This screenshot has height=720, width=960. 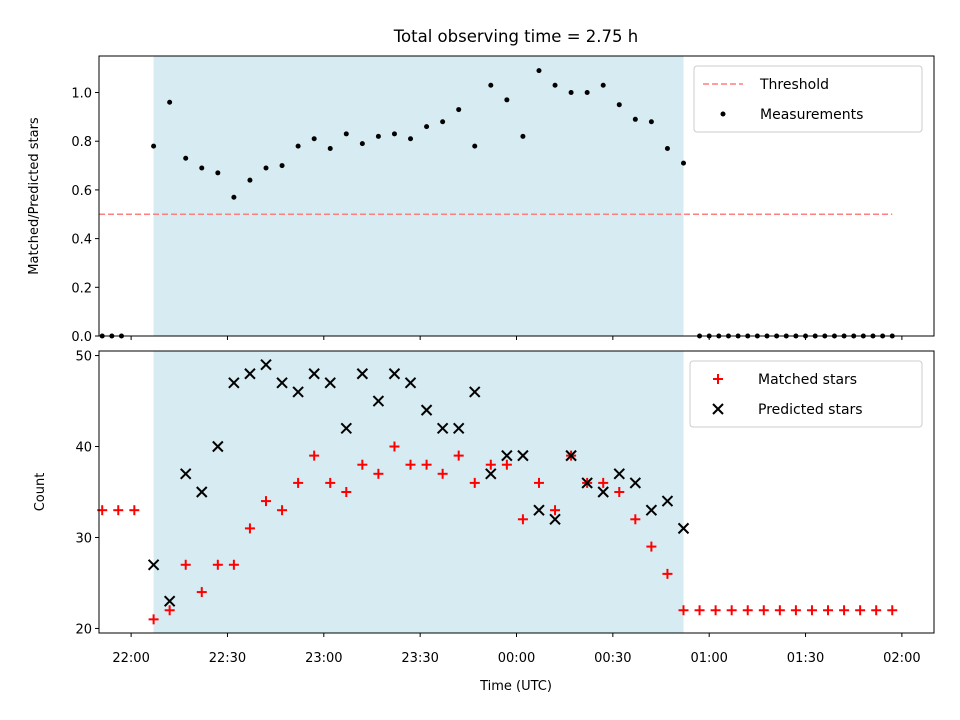 What do you see at coordinates (515, 36) in the screenshot?
I see `chart-title: Total observing time = 2.75 h` at bounding box center [515, 36].